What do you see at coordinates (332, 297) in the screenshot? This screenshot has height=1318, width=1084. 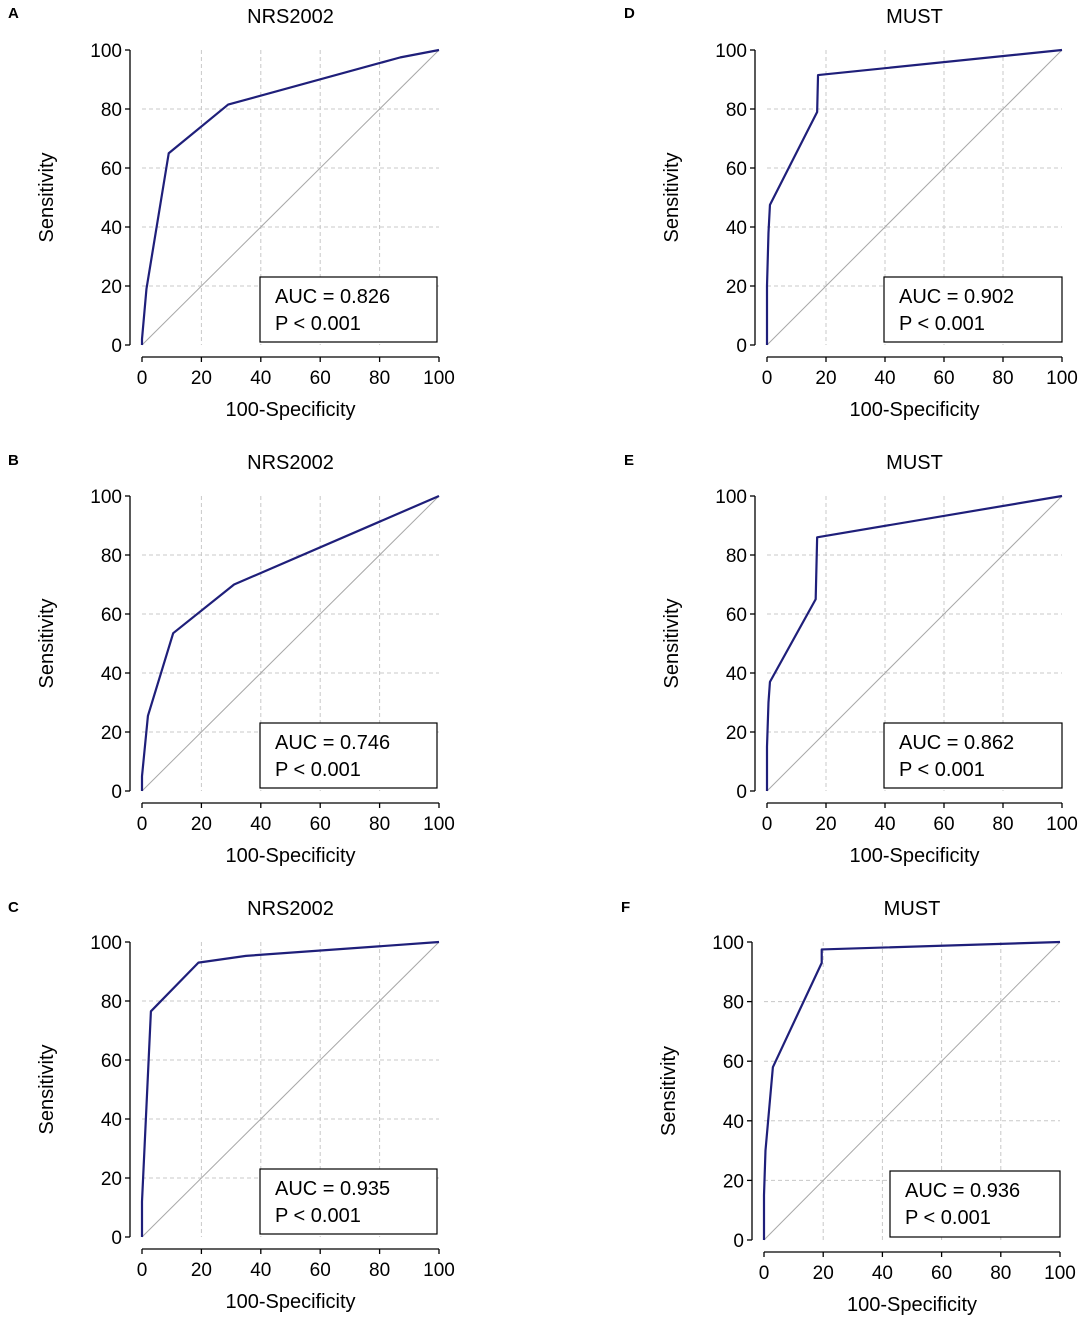 I see `auc-value: AUC = 0.826` at bounding box center [332, 297].